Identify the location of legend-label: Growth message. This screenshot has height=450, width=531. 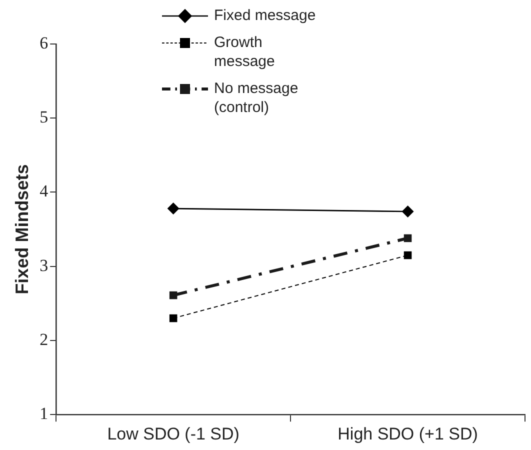
(245, 52).